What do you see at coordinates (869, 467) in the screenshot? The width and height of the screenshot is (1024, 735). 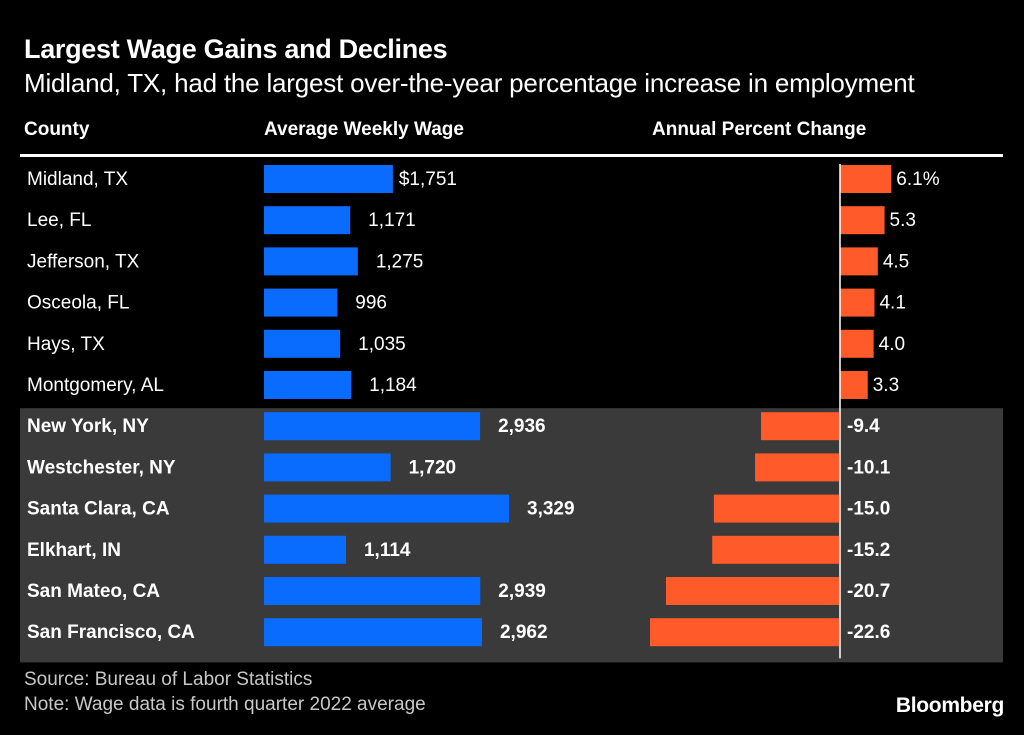 I see `change-value-label: -10.1` at bounding box center [869, 467].